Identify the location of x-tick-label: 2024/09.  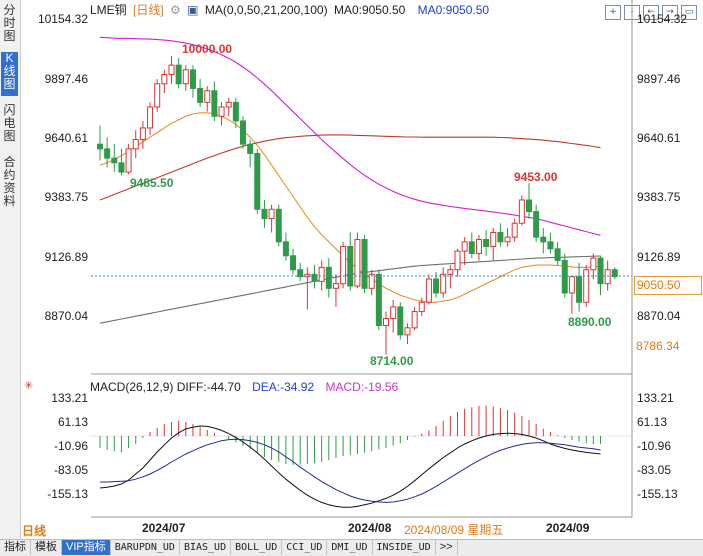
(568, 528).